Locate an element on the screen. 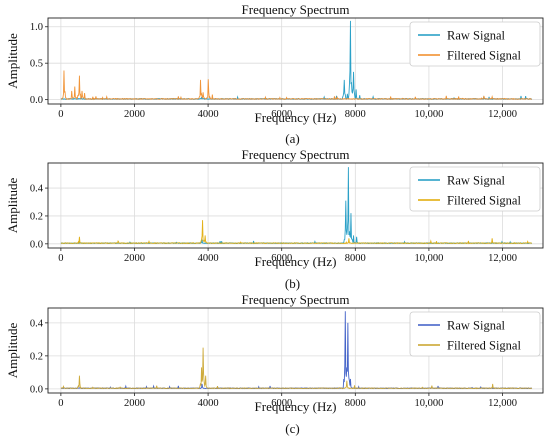 This screenshot has width=550, height=444. panel-label: (a) is located at coordinates (292, 138).